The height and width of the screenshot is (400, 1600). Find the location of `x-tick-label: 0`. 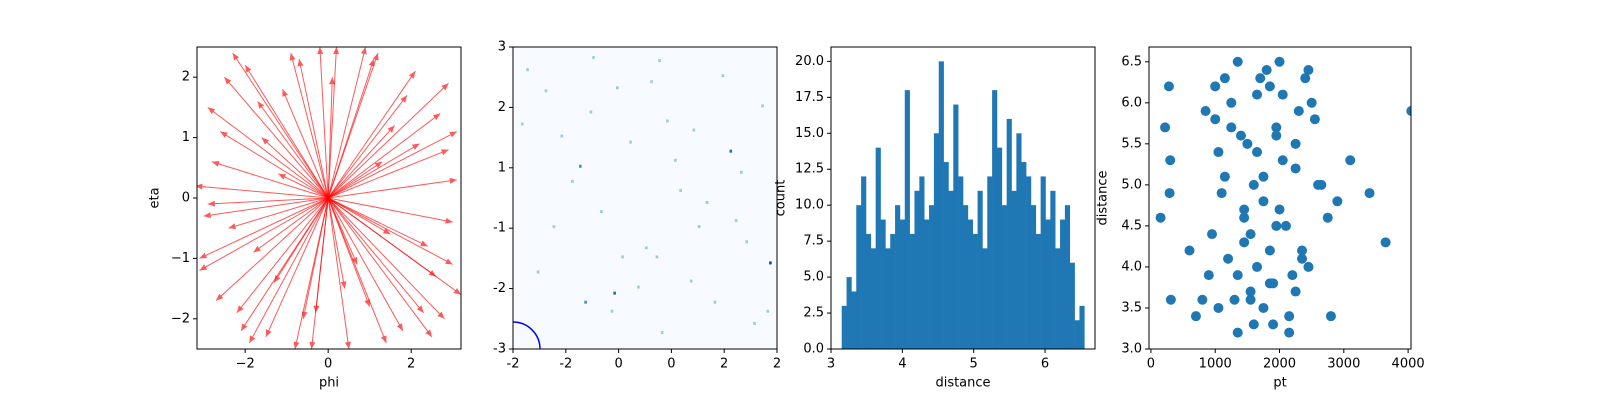

x-tick-label: 0 is located at coordinates (328, 364).